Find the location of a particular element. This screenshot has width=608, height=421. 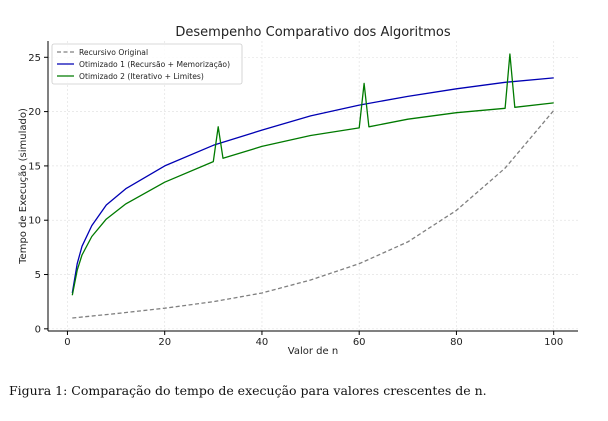

y-axis-label: Tempo de Execução (simulado) is located at coordinates (23, 186).